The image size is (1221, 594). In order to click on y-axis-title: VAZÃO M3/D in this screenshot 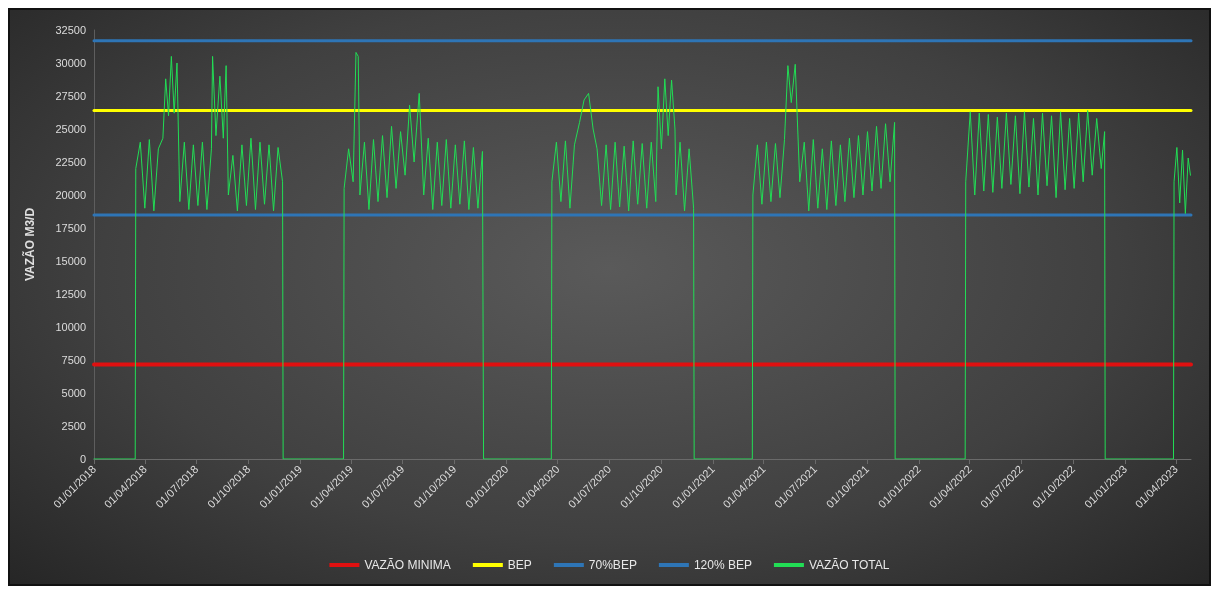, I will do `click(29, 244)`.